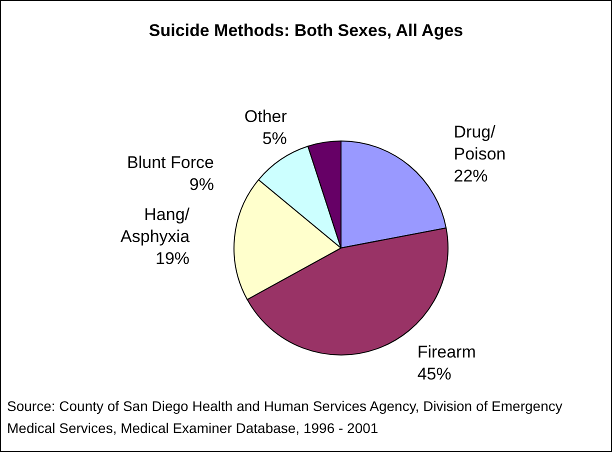  I want to click on data-label: 5%, so click(274, 138).